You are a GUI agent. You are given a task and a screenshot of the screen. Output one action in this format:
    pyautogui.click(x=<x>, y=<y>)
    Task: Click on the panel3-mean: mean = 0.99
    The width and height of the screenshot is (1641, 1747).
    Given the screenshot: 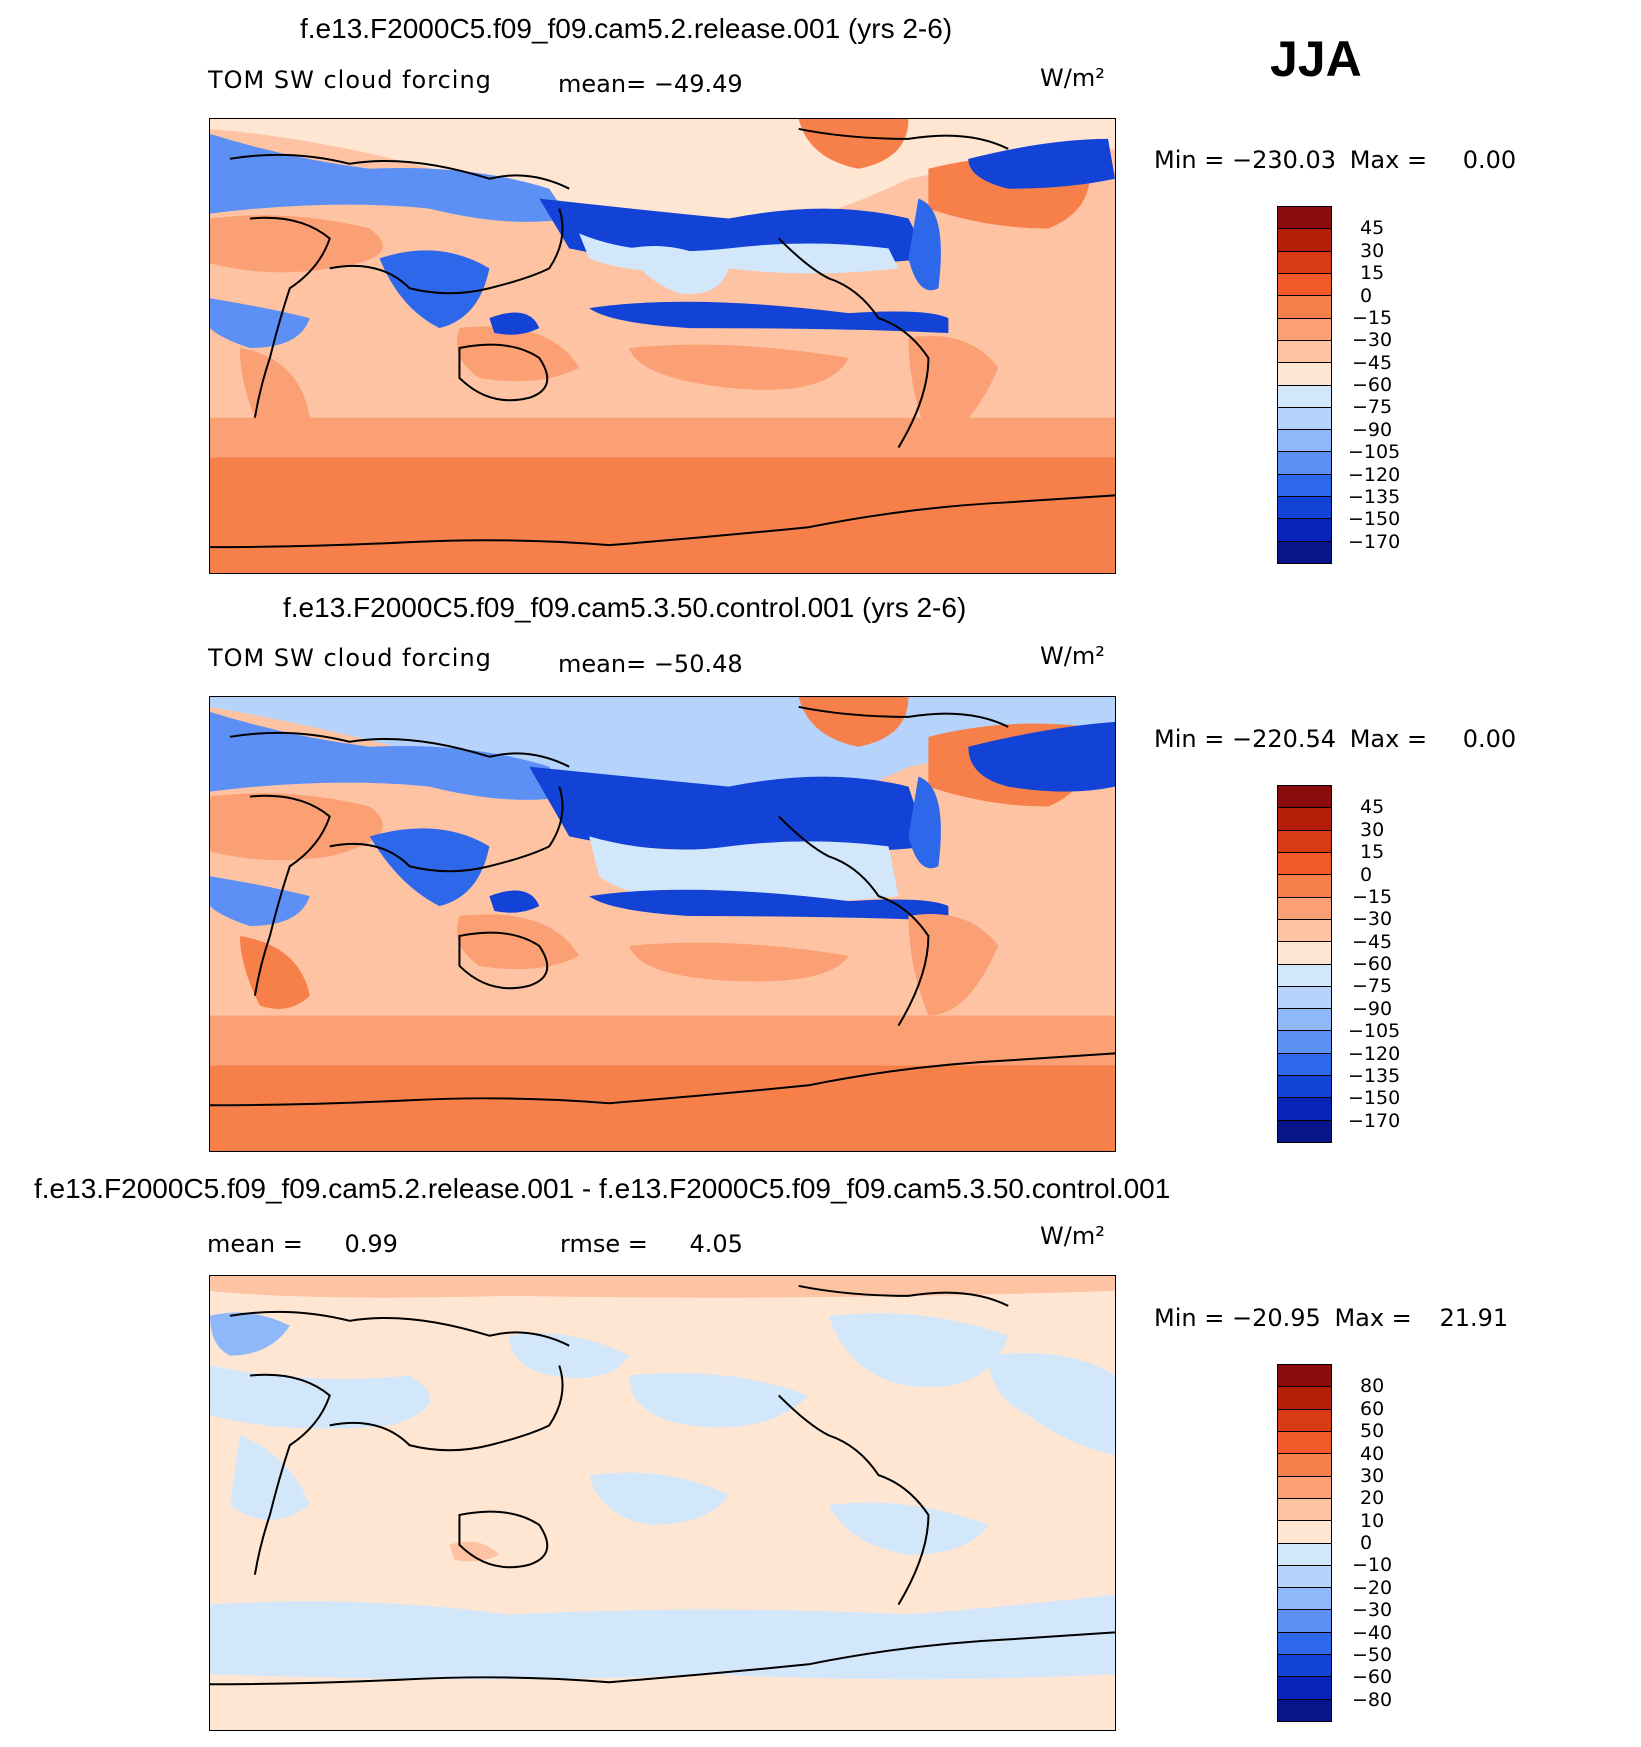 What is the action you would take?
    pyautogui.click(x=302, y=1244)
    